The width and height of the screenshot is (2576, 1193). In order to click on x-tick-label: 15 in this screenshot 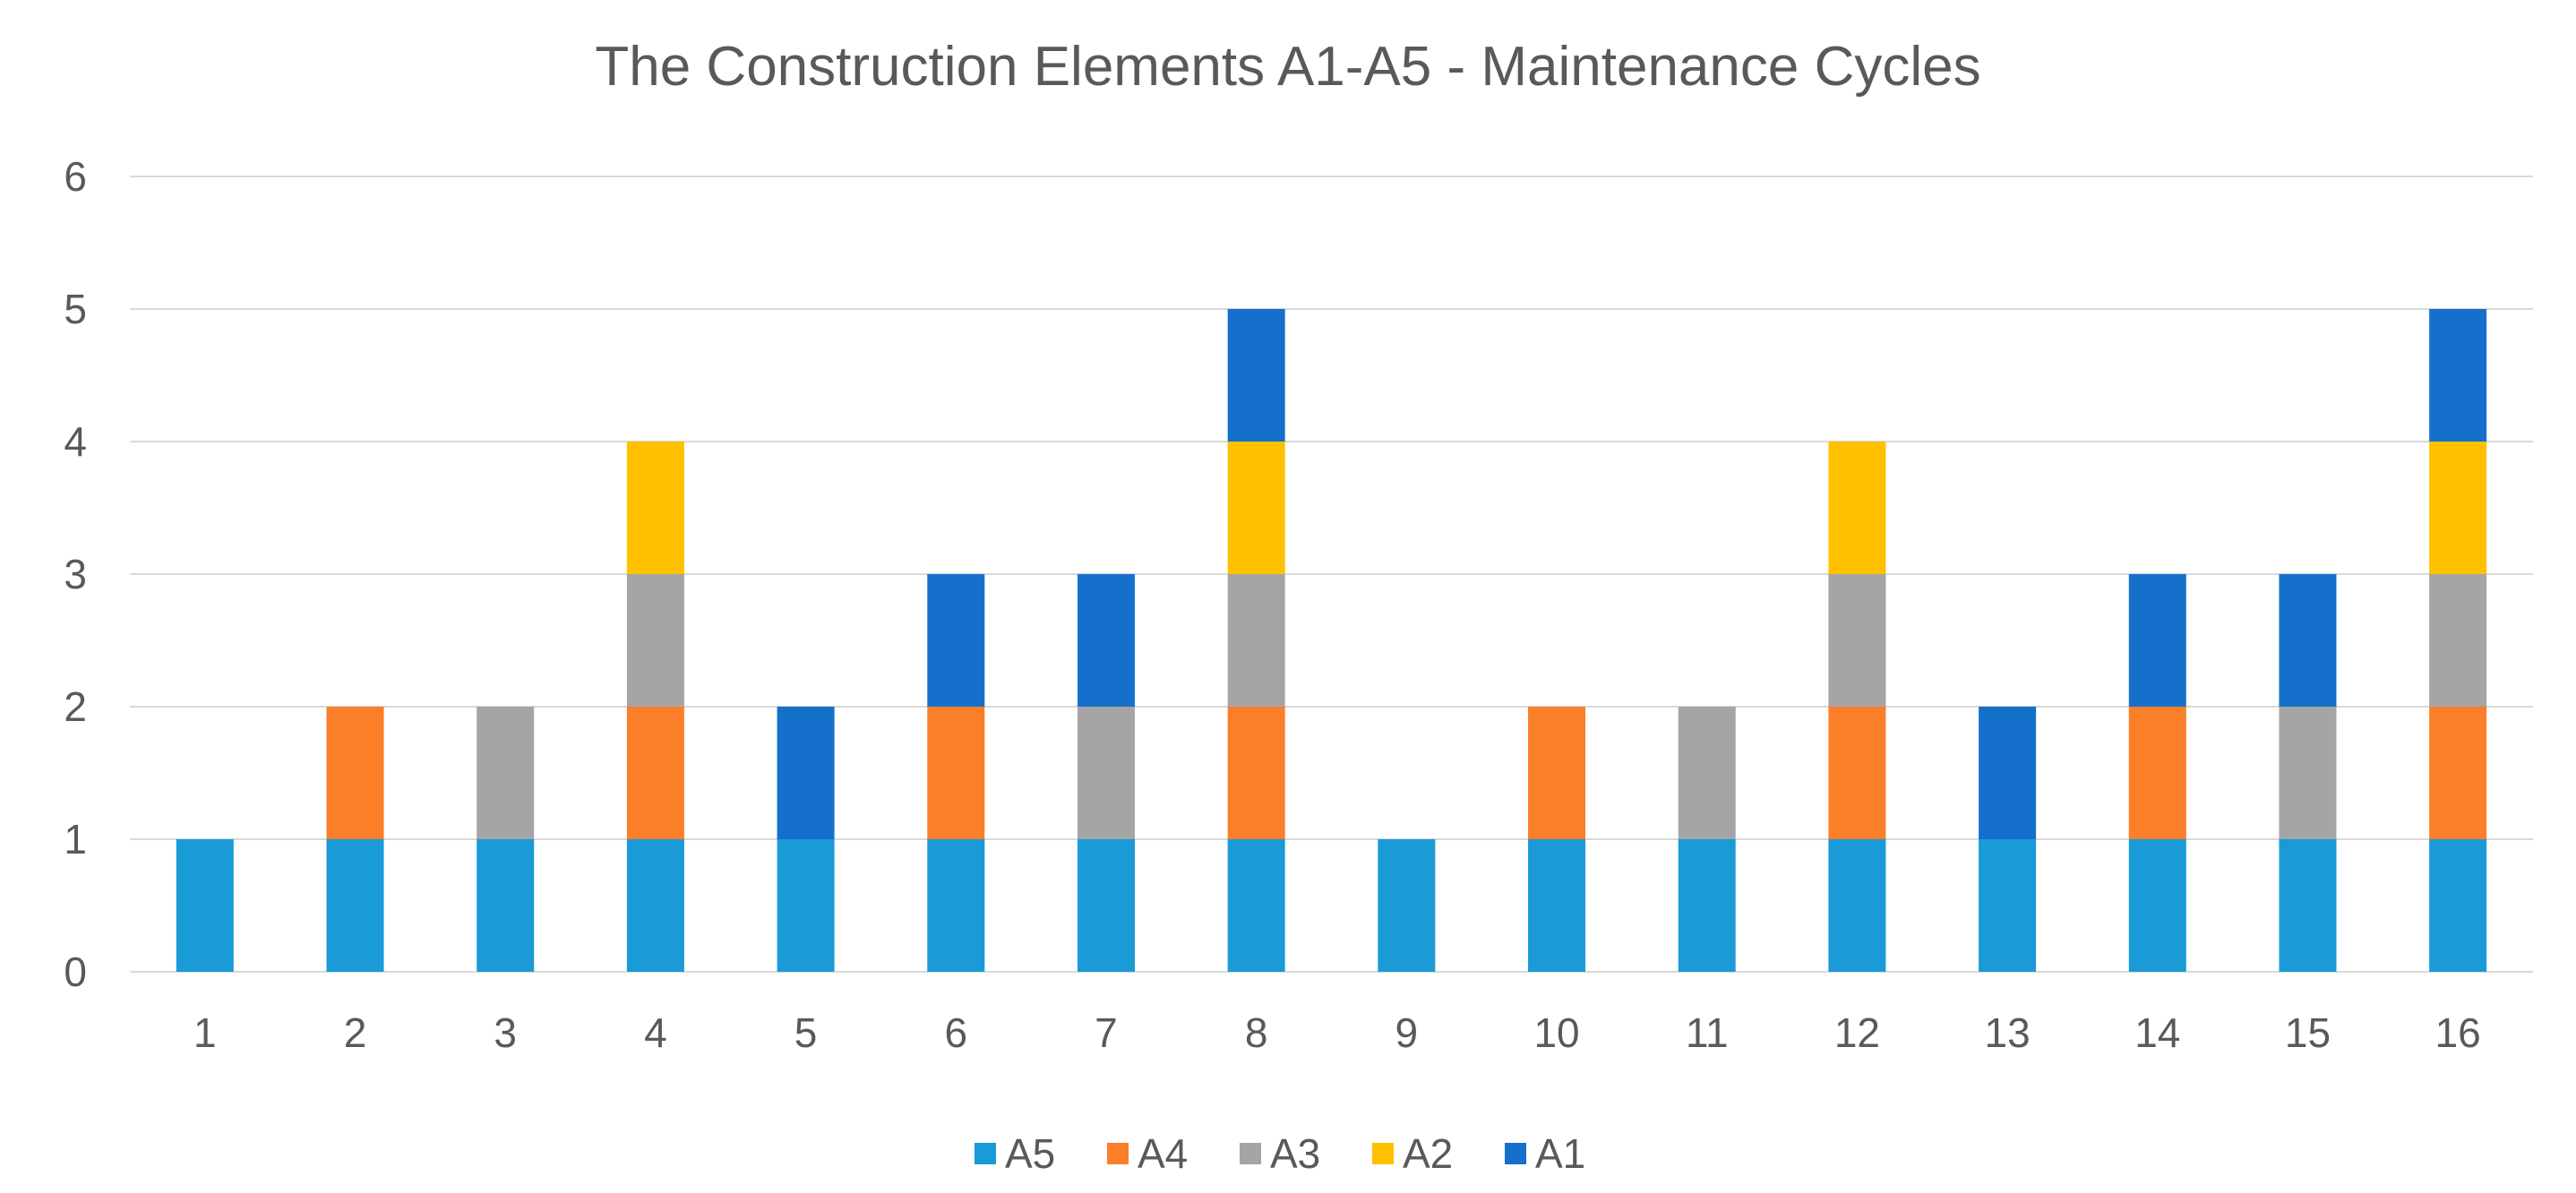, I will do `click(2308, 1032)`.